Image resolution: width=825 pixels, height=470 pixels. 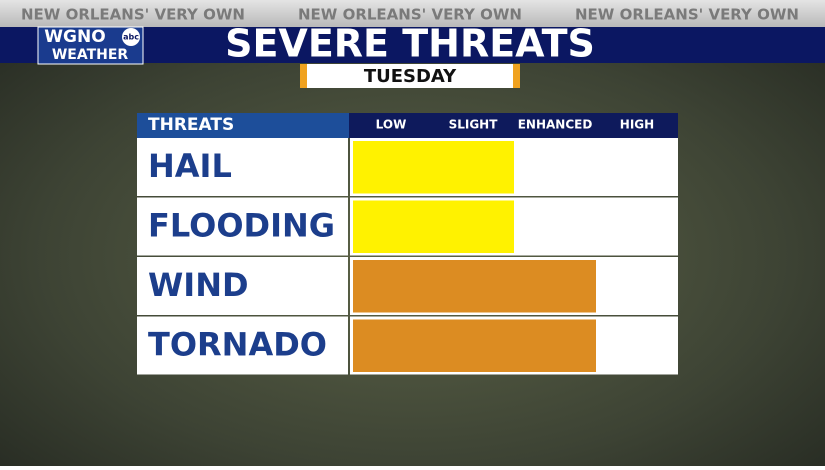 I want to click on chart-subtitle: TUESDAY, so click(x=410, y=76).